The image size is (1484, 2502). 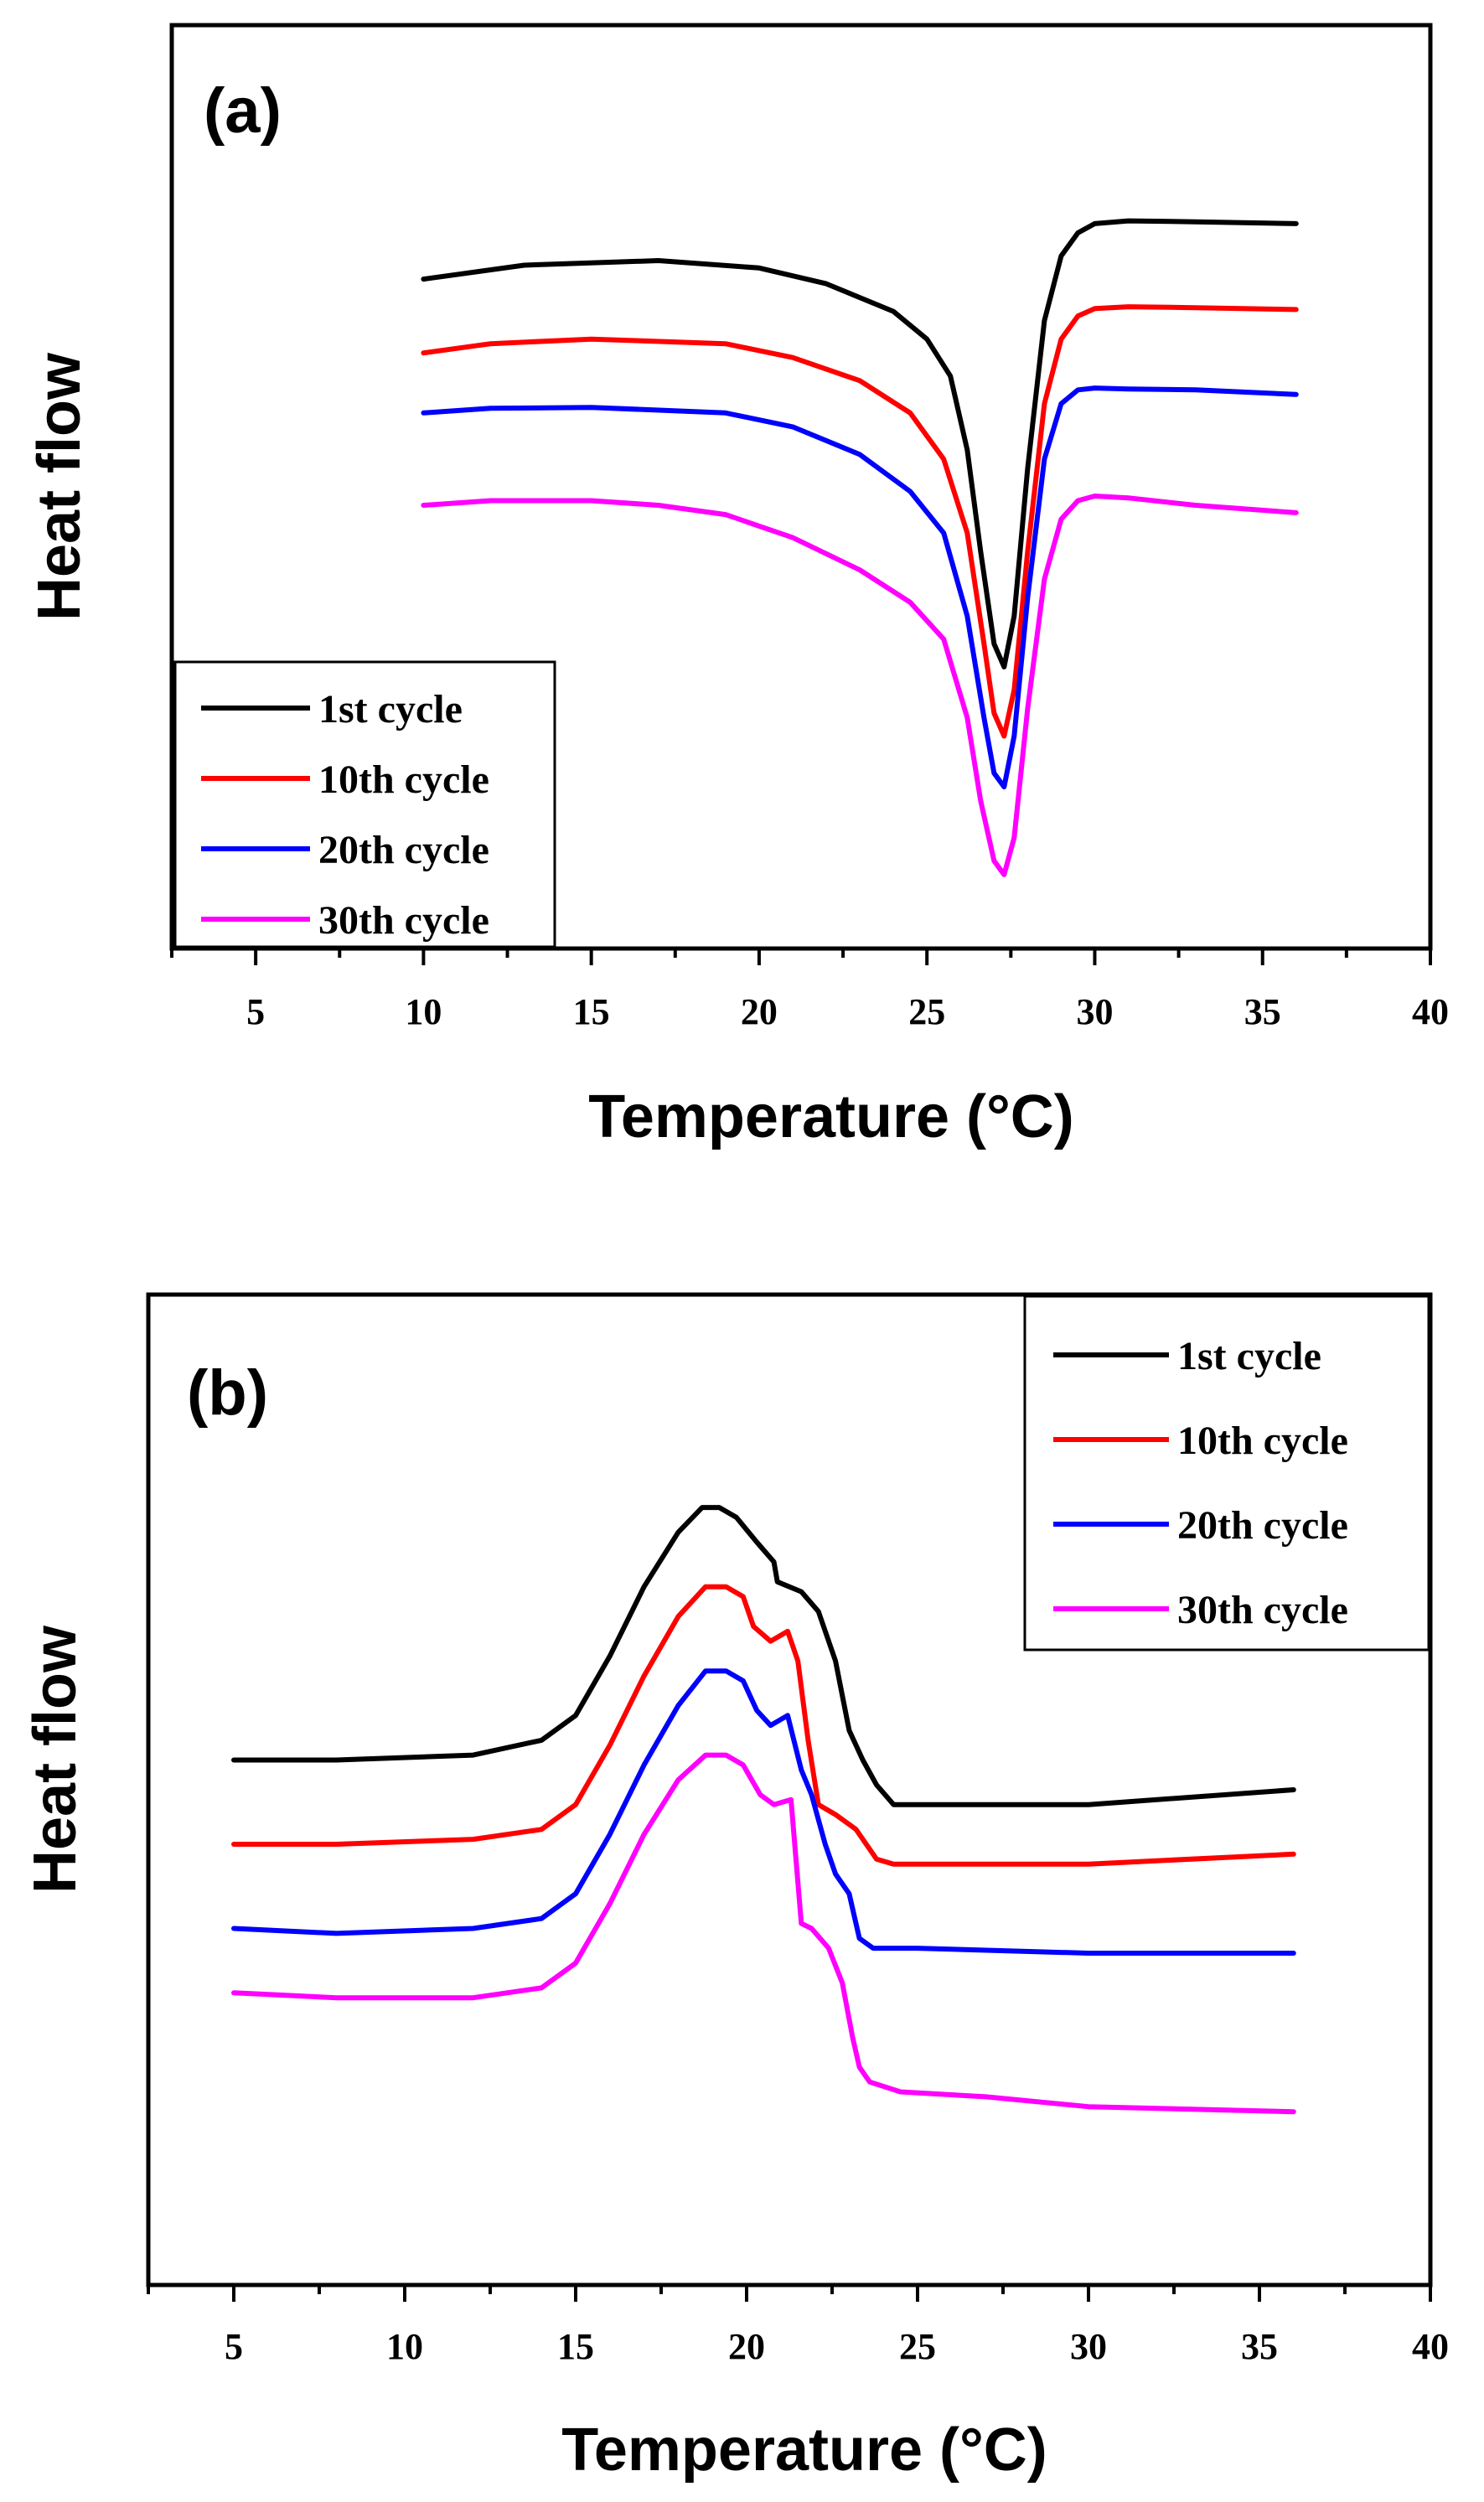 What do you see at coordinates (391, 709) in the screenshot?
I see `legend-label-a-0: 1st cycle` at bounding box center [391, 709].